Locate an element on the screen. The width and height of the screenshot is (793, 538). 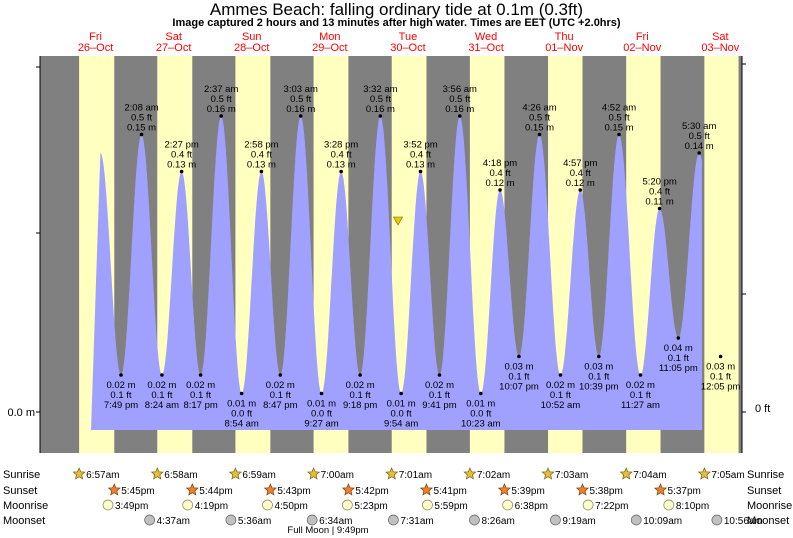
moonrise-time: 3:49pm is located at coordinates (131, 506).